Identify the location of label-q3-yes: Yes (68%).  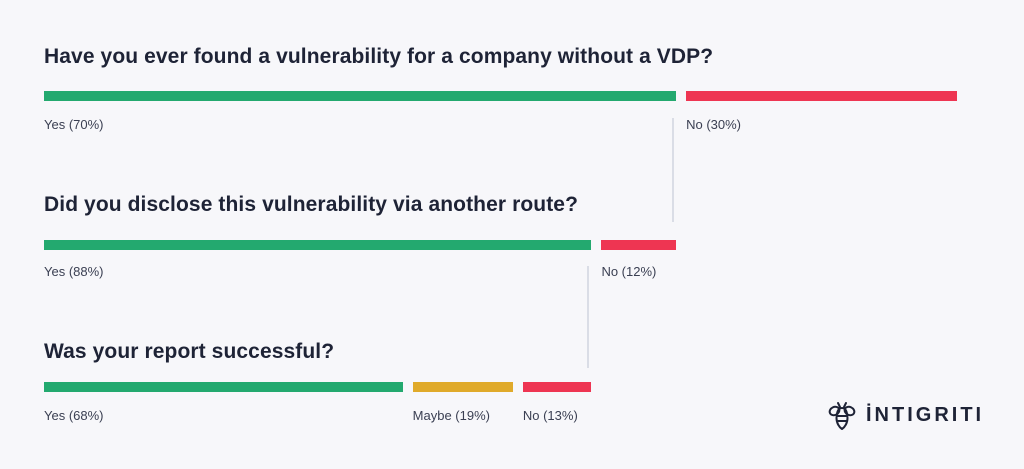
(74, 415).